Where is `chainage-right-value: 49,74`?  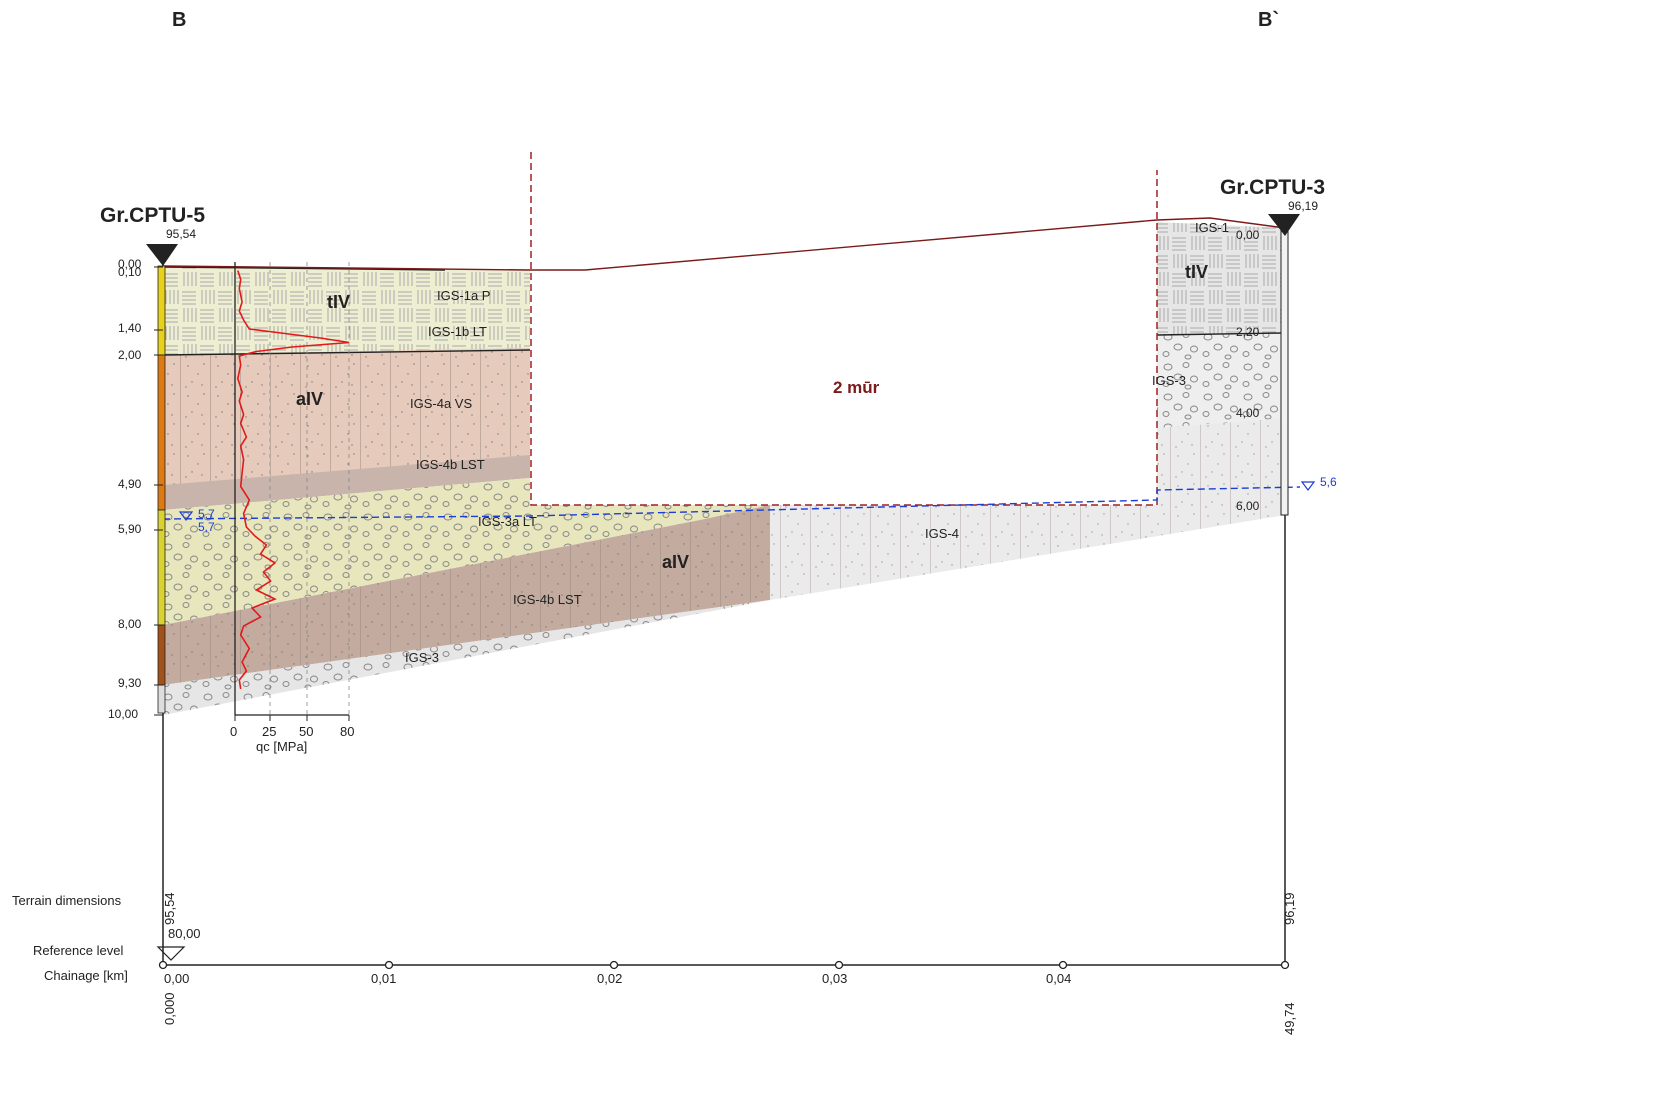 chainage-right-value: 49,74 is located at coordinates (1289, 1018).